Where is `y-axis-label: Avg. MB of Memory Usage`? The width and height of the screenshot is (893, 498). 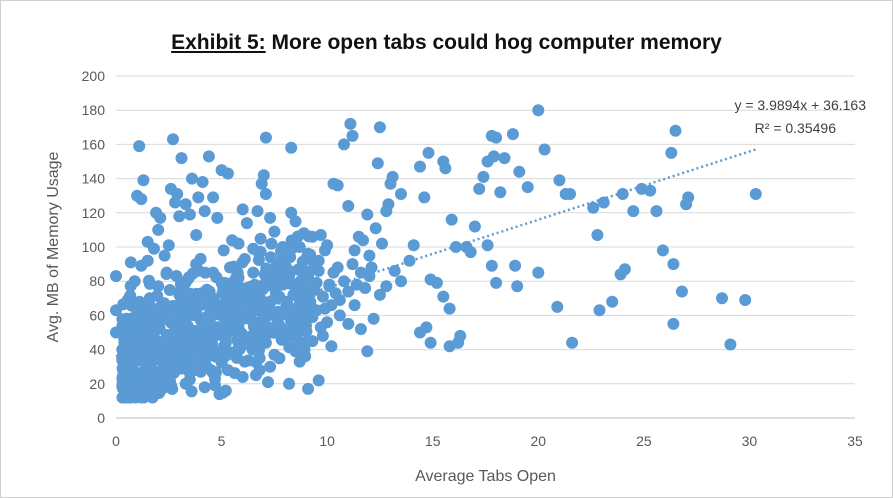
y-axis-label: Avg. MB of Memory Usage is located at coordinates (53, 246).